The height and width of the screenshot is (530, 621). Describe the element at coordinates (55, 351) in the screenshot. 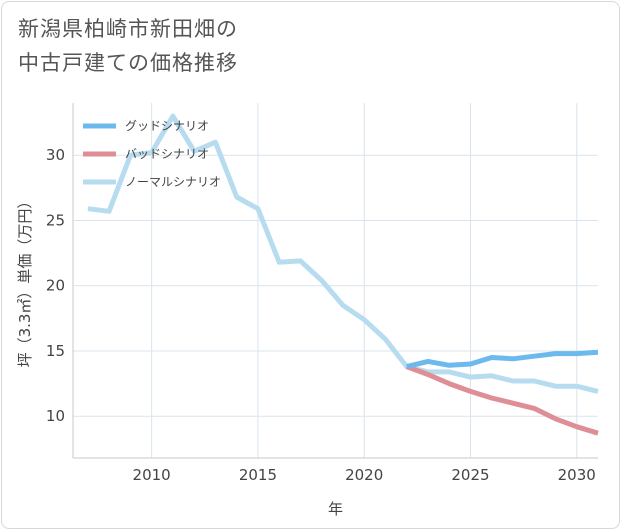

I see `y-tick-label-15: 15` at that location.